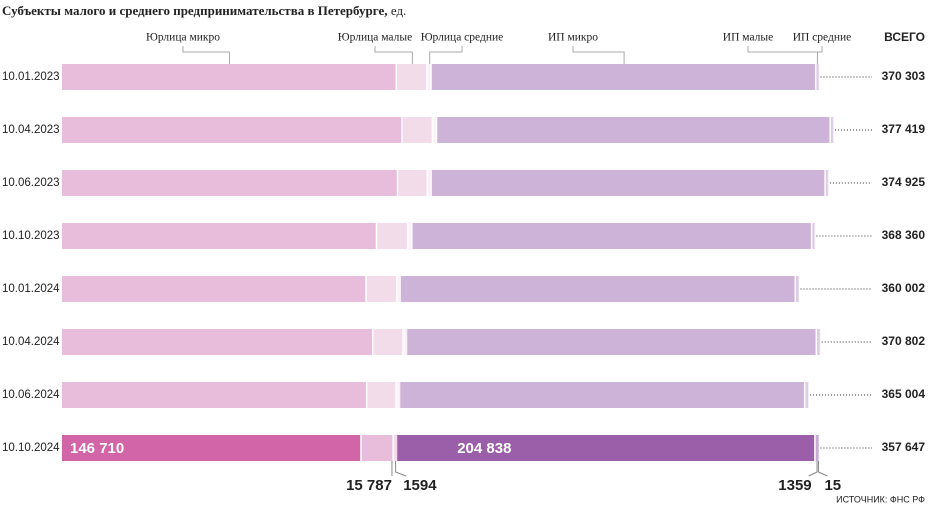 Image resolution: width=930 pixels, height=508 pixels. What do you see at coordinates (904, 76) in the screenshot?
I see `total-label: 370 303` at bounding box center [904, 76].